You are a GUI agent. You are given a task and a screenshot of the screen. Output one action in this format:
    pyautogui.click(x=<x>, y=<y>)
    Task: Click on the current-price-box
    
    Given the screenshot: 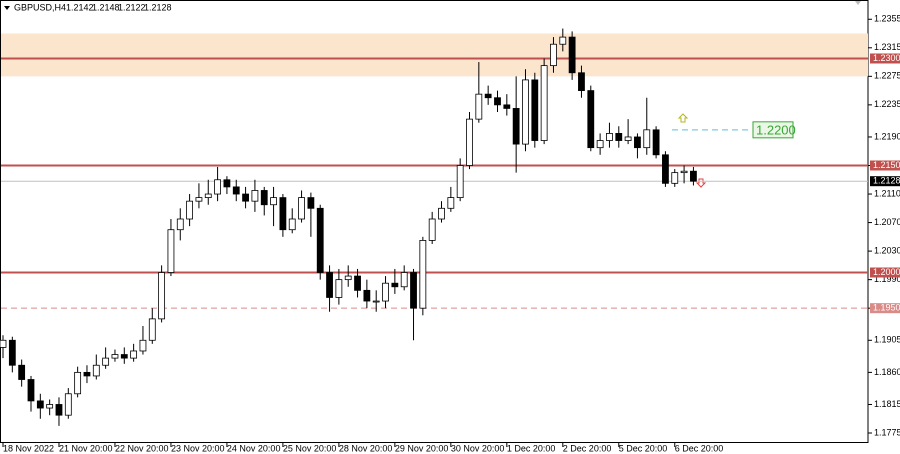 What is the action you would take?
    pyautogui.click(x=885, y=181)
    